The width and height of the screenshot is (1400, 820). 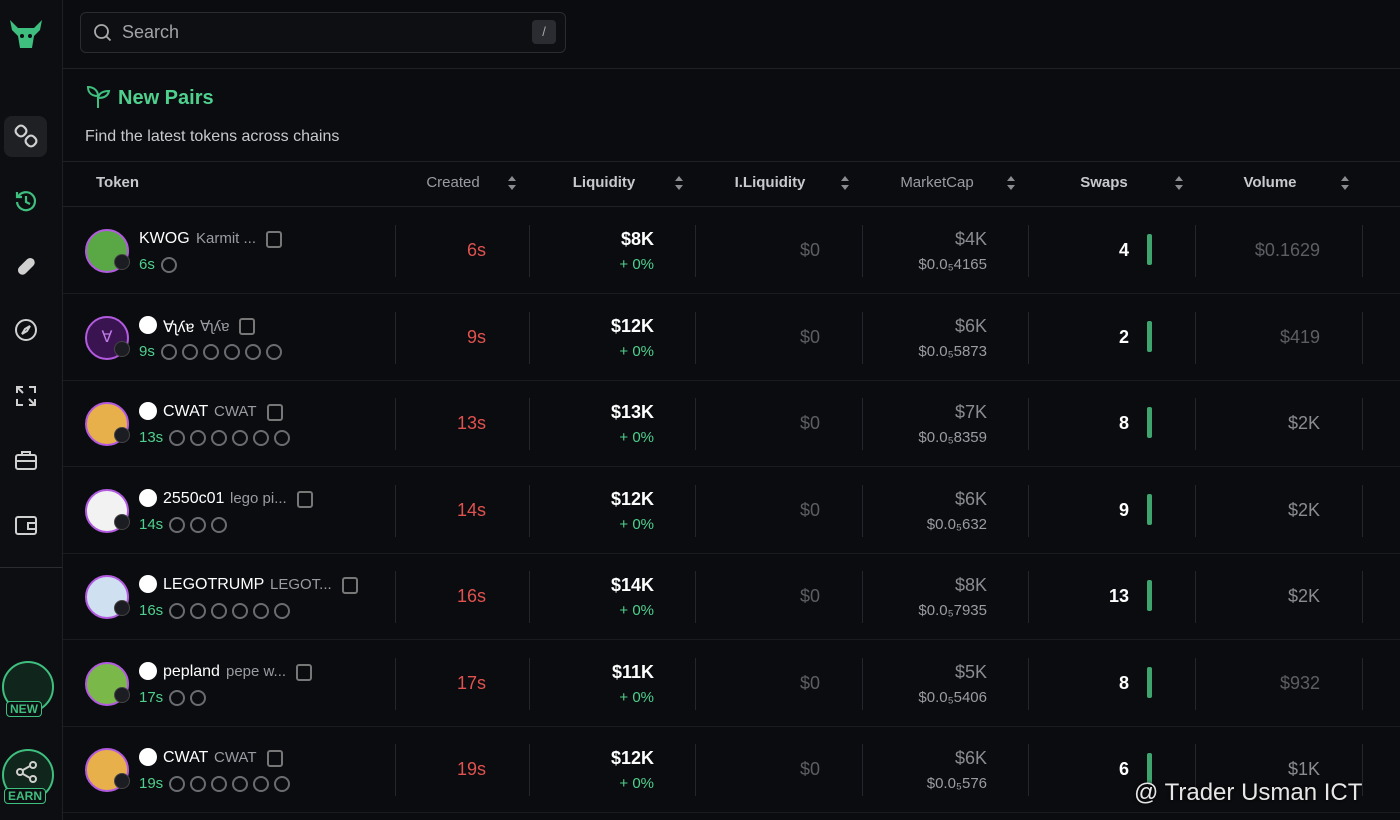 What do you see at coordinates (26, 136) in the screenshot?
I see `nav-pairs` at bounding box center [26, 136].